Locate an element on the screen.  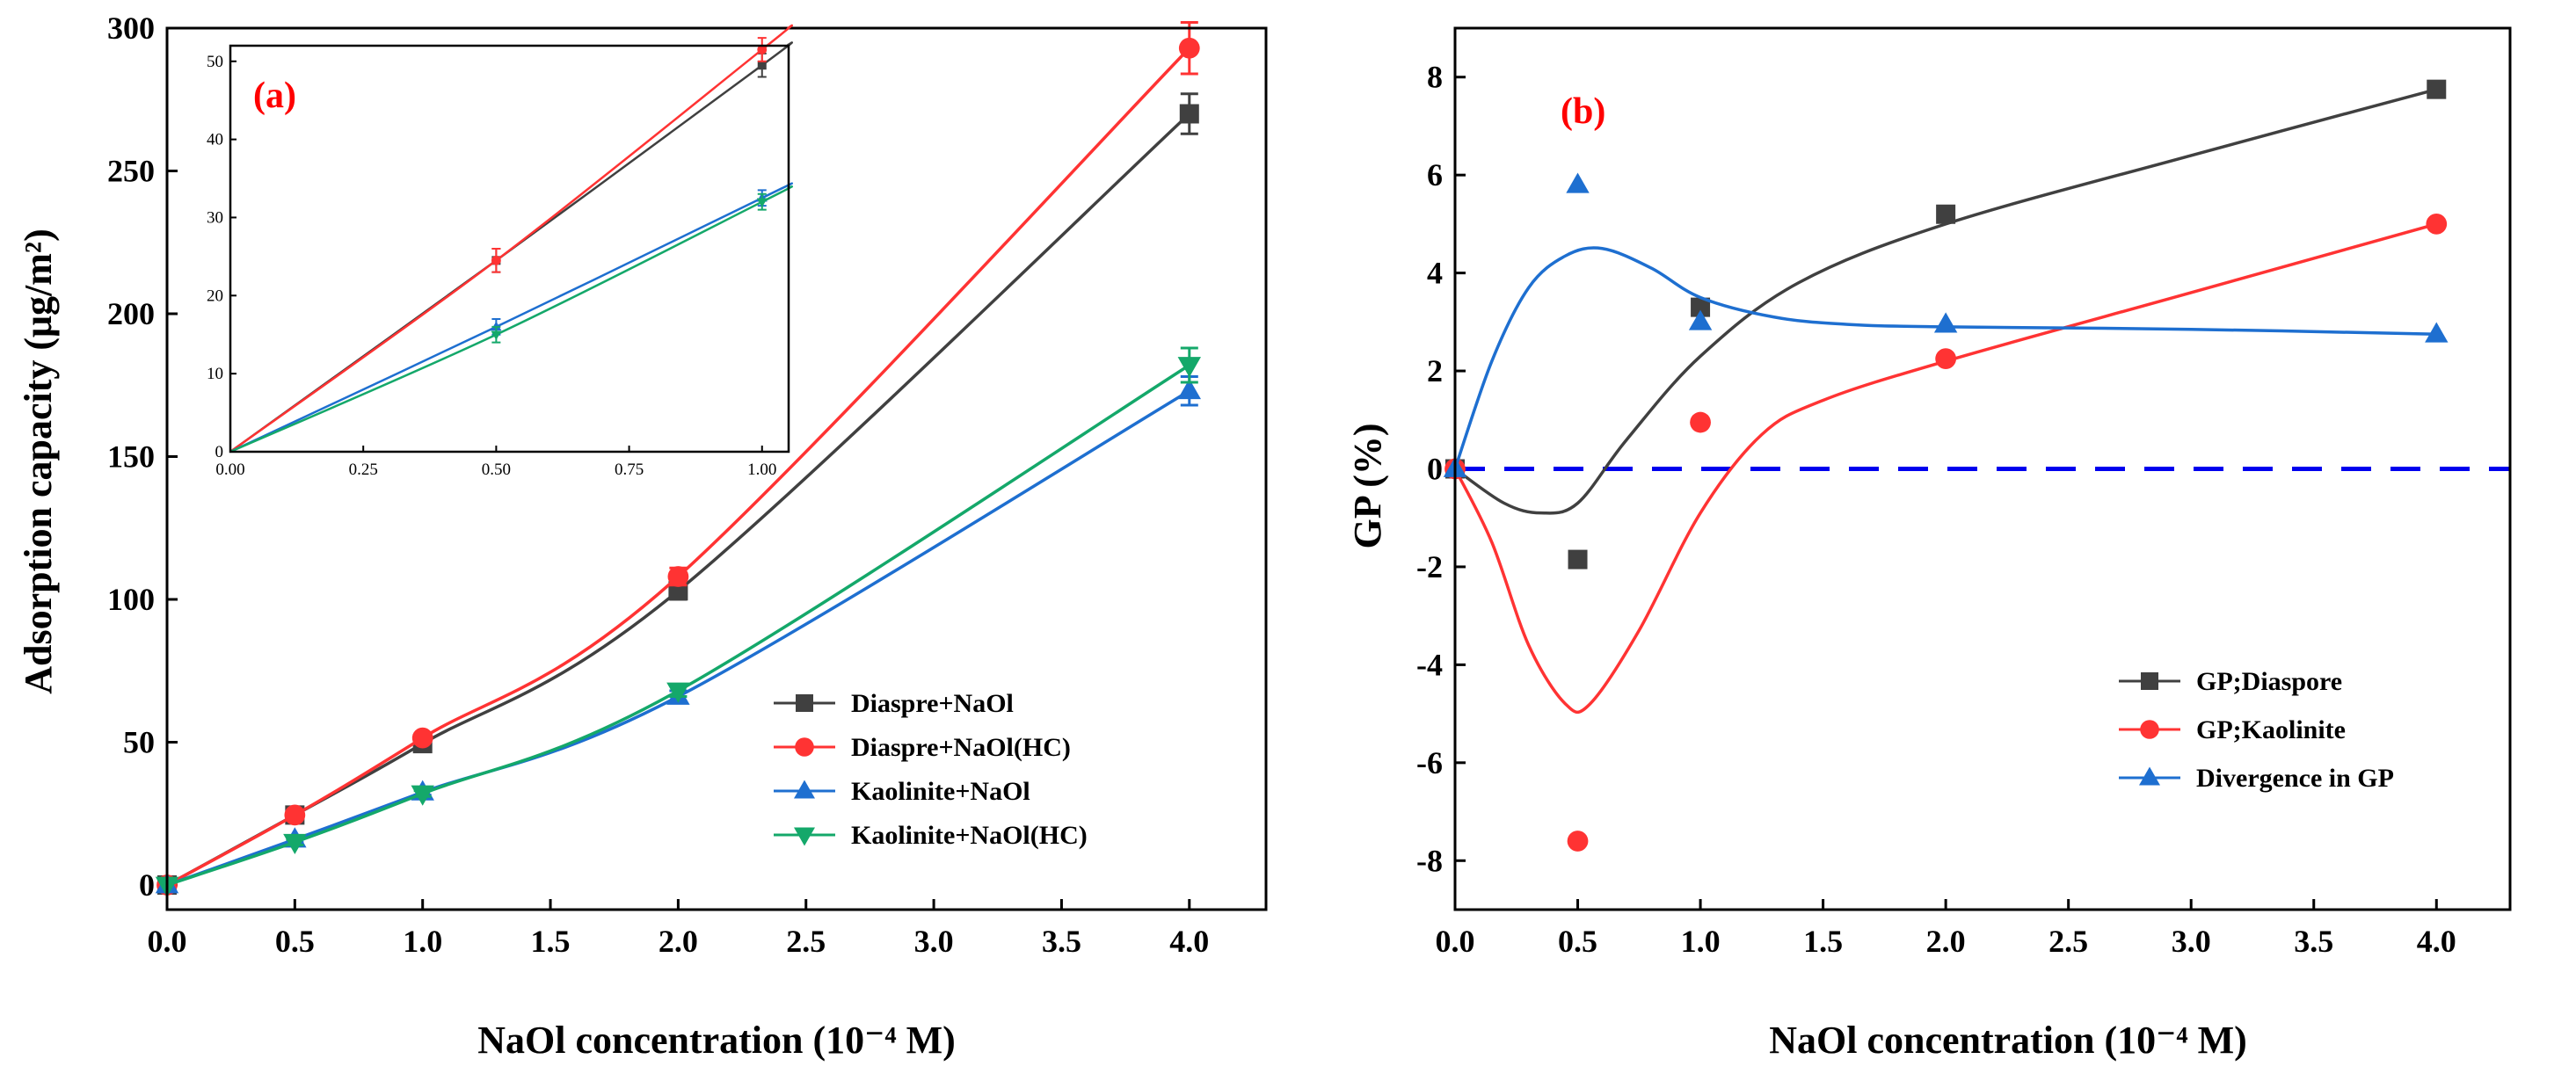
chart-a-inset-y-tick-label: 20 is located at coordinates (215, 296).